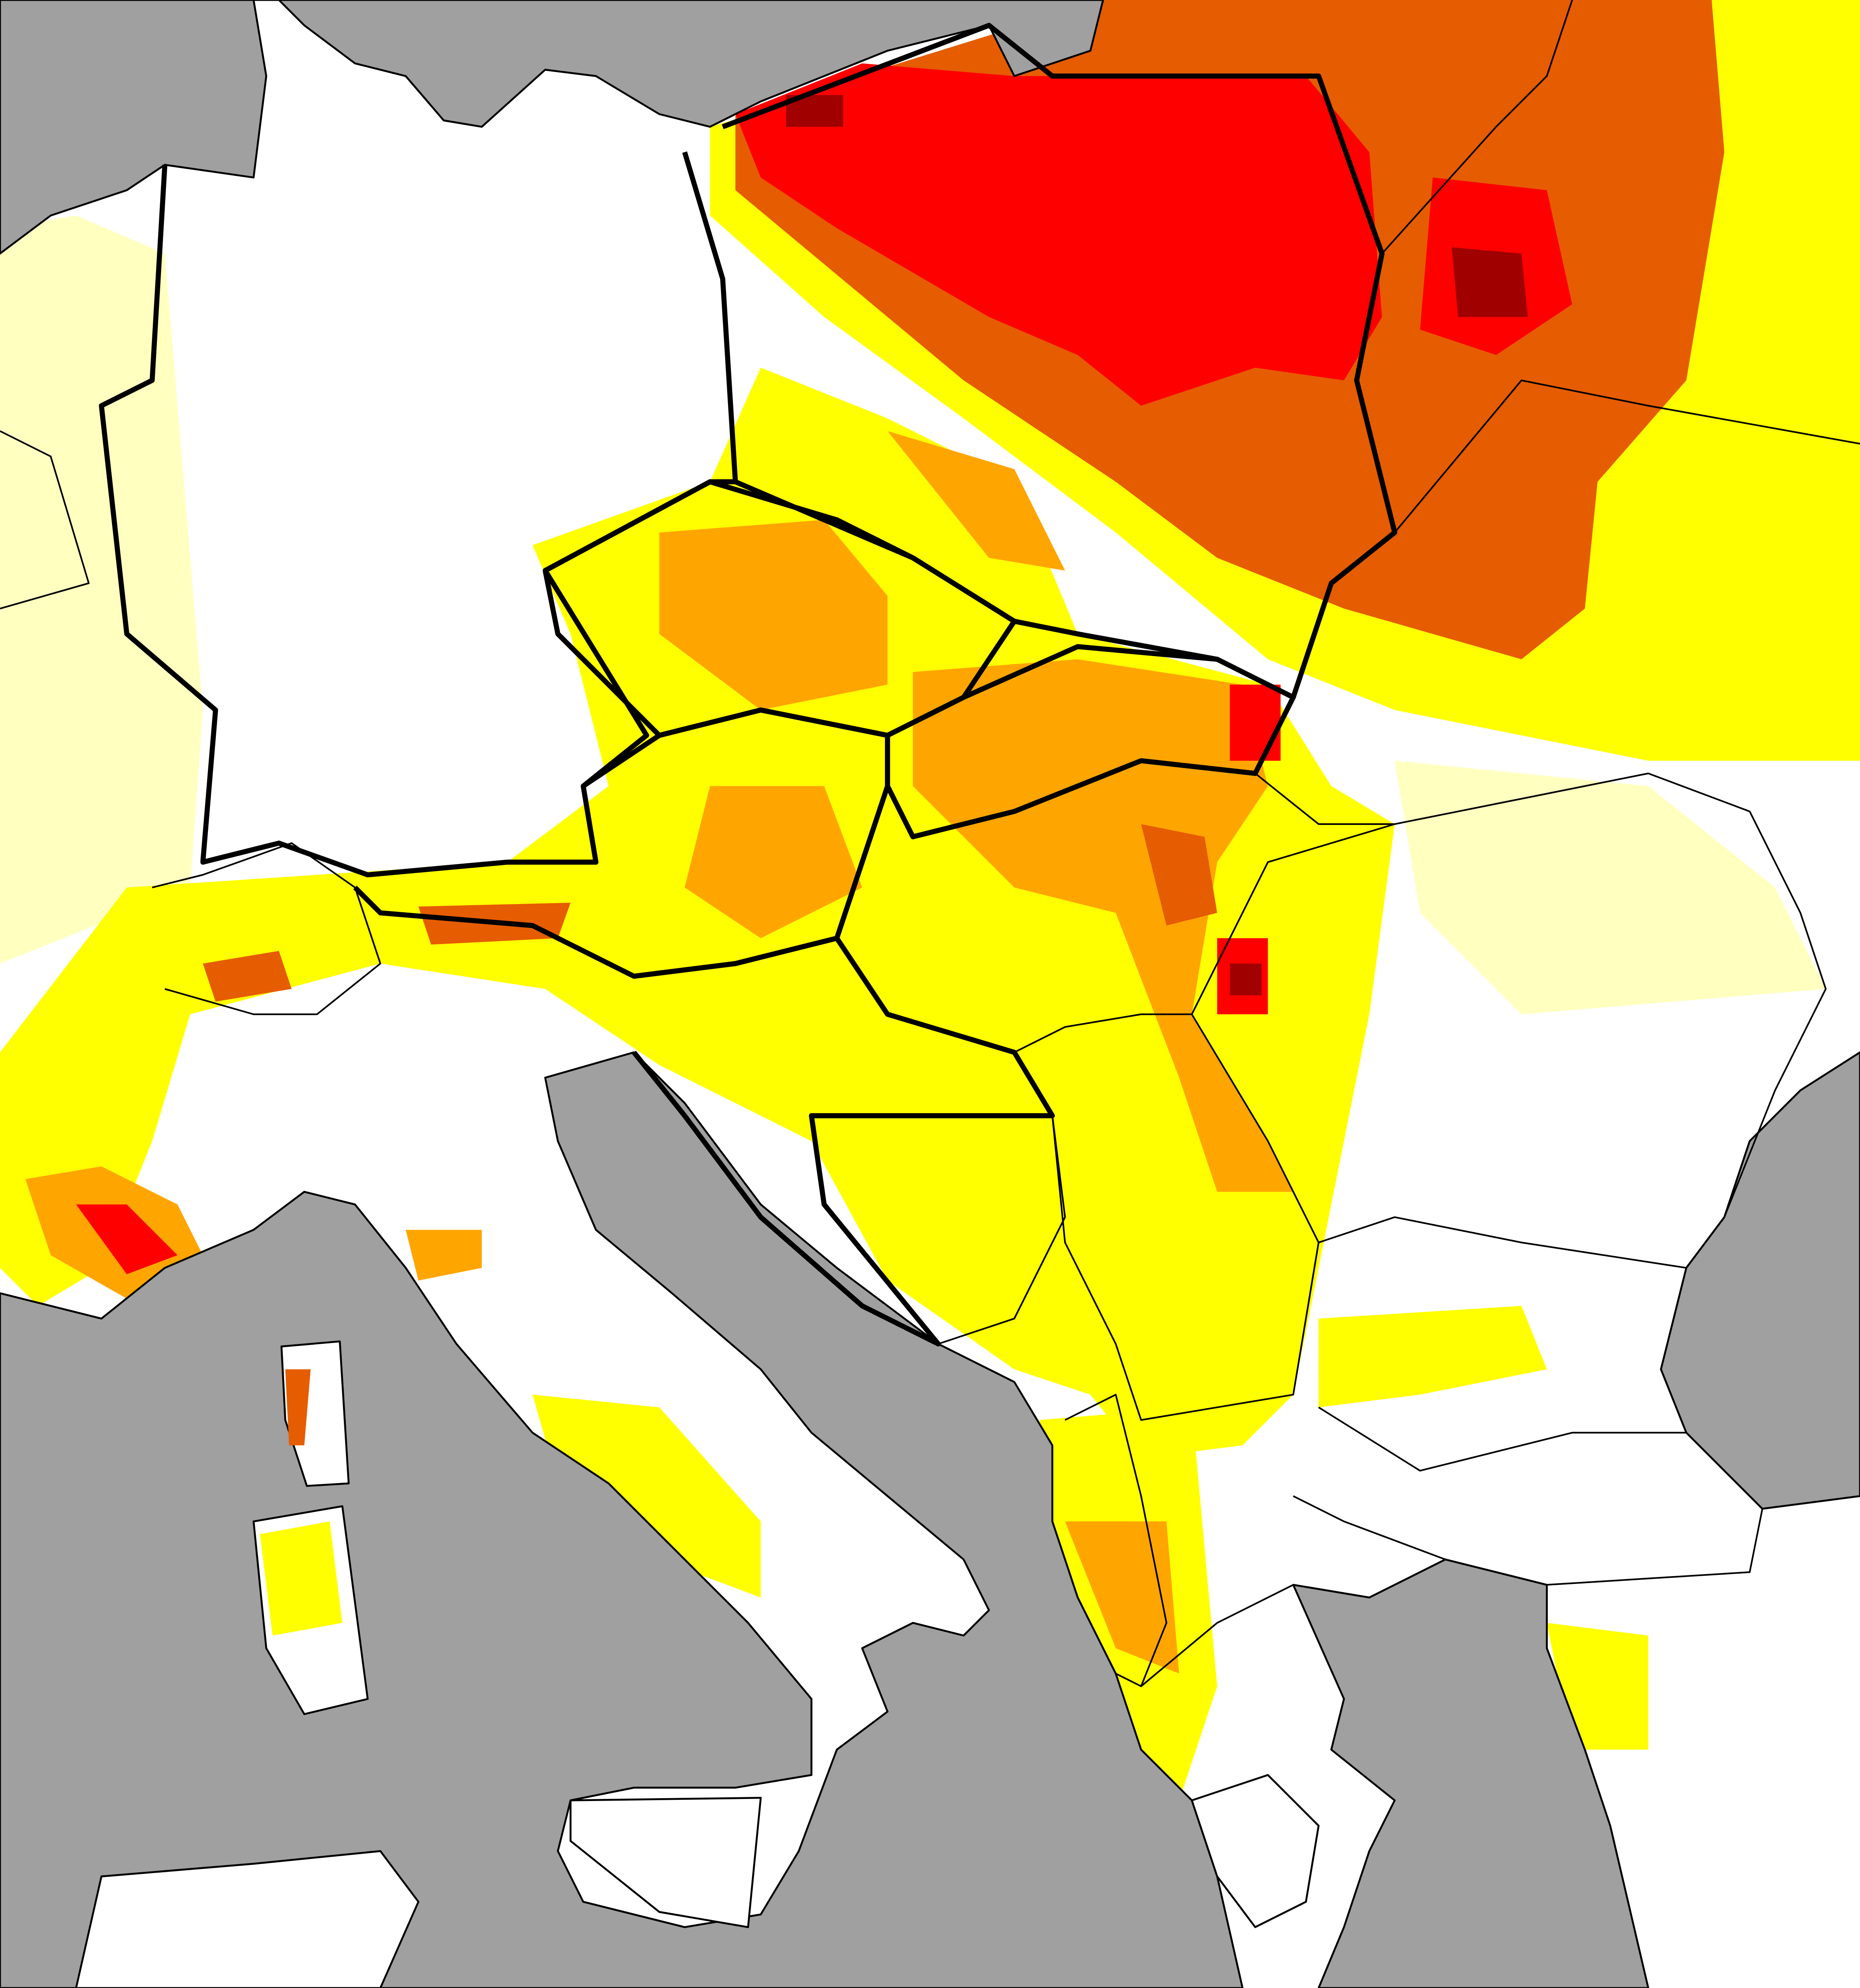  Describe the element at coordinates (1256, 1851) in the screenshot. I see `greece-peninsula` at that location.